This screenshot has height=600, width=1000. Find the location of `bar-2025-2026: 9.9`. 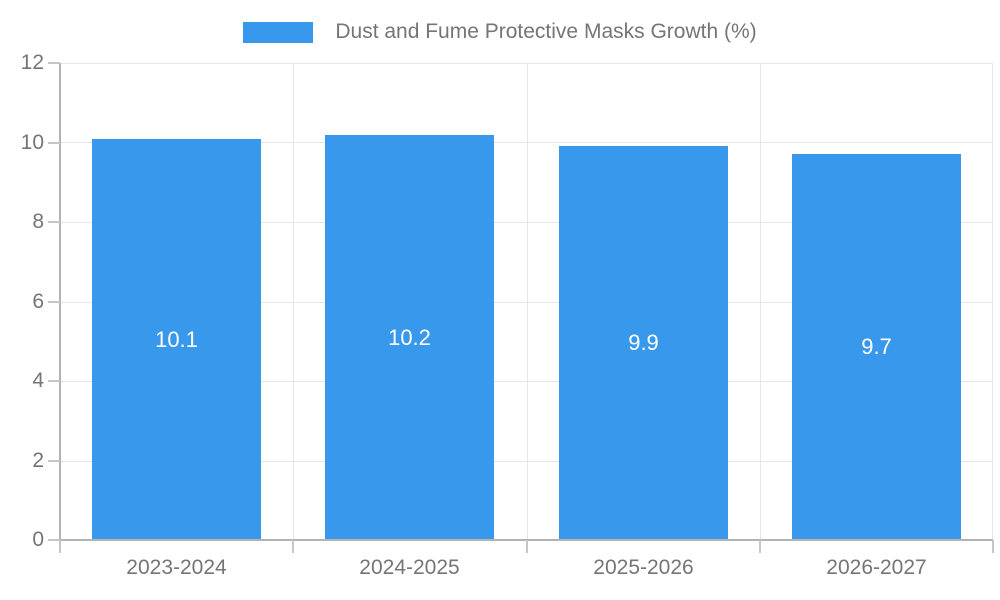

bar-2025-2026: 9.9 is located at coordinates (643, 343).